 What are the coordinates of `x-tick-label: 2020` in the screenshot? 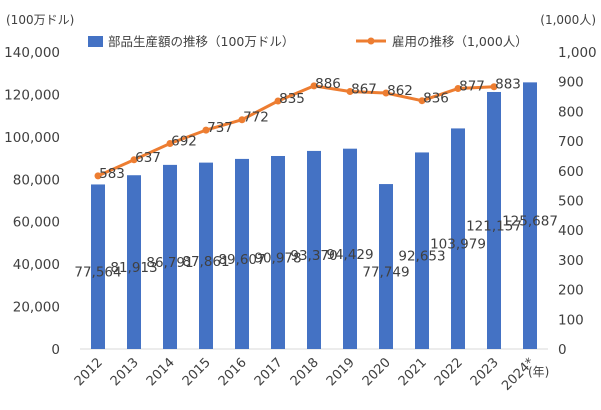 It's located at (377, 372).